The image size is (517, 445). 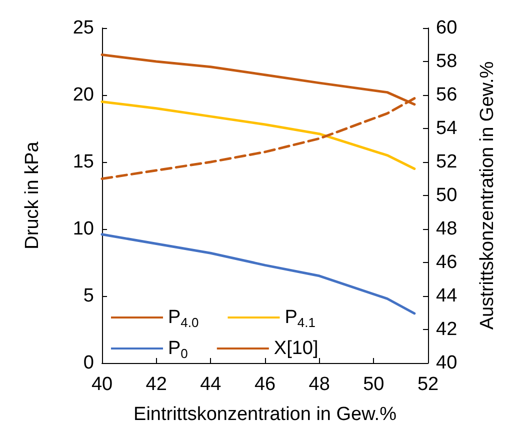 What do you see at coordinates (258, 135) in the screenshot?
I see `line-series` at bounding box center [258, 135].